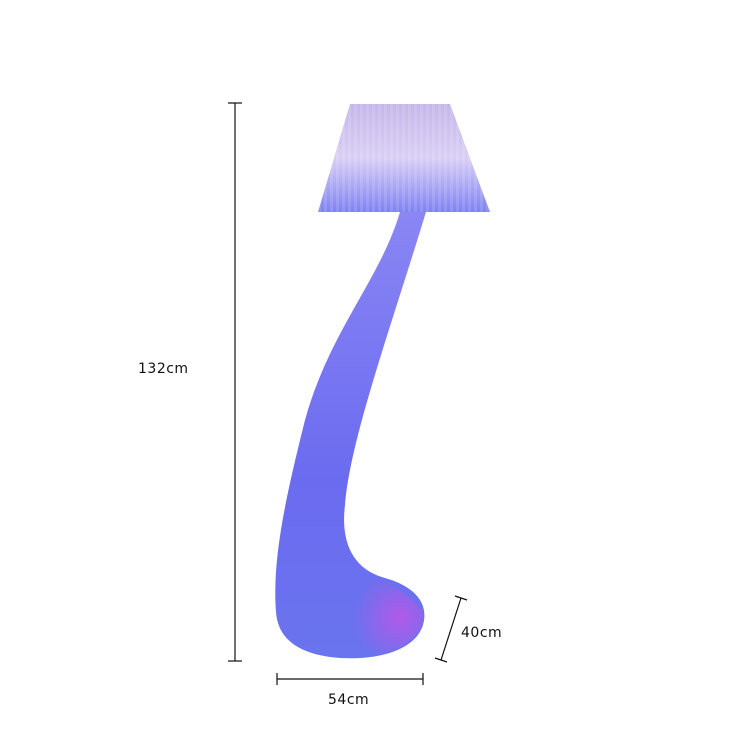  I want to click on height-label: 132cm, so click(163, 369).